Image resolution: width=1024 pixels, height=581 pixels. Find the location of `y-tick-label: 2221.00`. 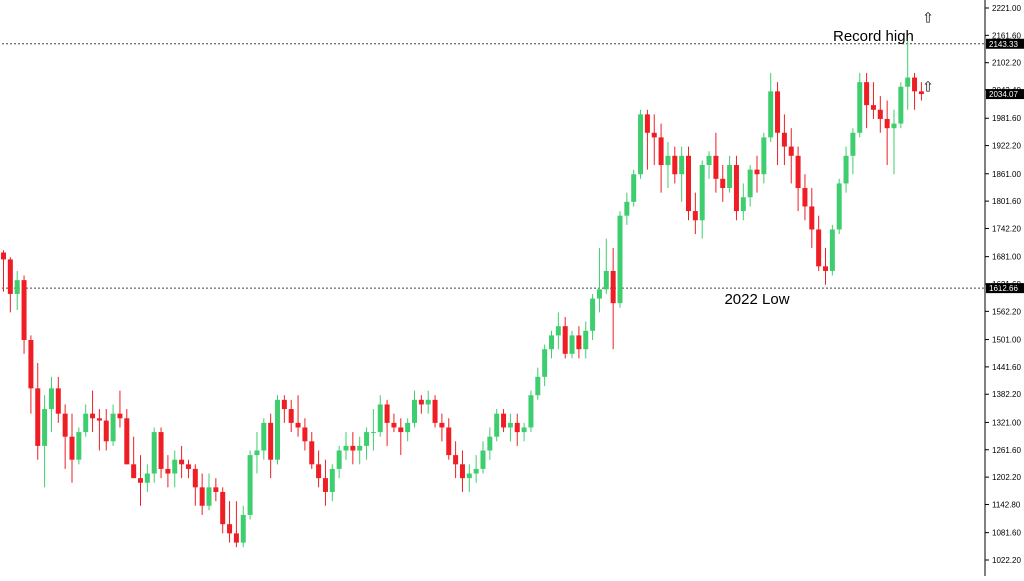

y-tick-label: 2221.00 is located at coordinates (1006, 8).